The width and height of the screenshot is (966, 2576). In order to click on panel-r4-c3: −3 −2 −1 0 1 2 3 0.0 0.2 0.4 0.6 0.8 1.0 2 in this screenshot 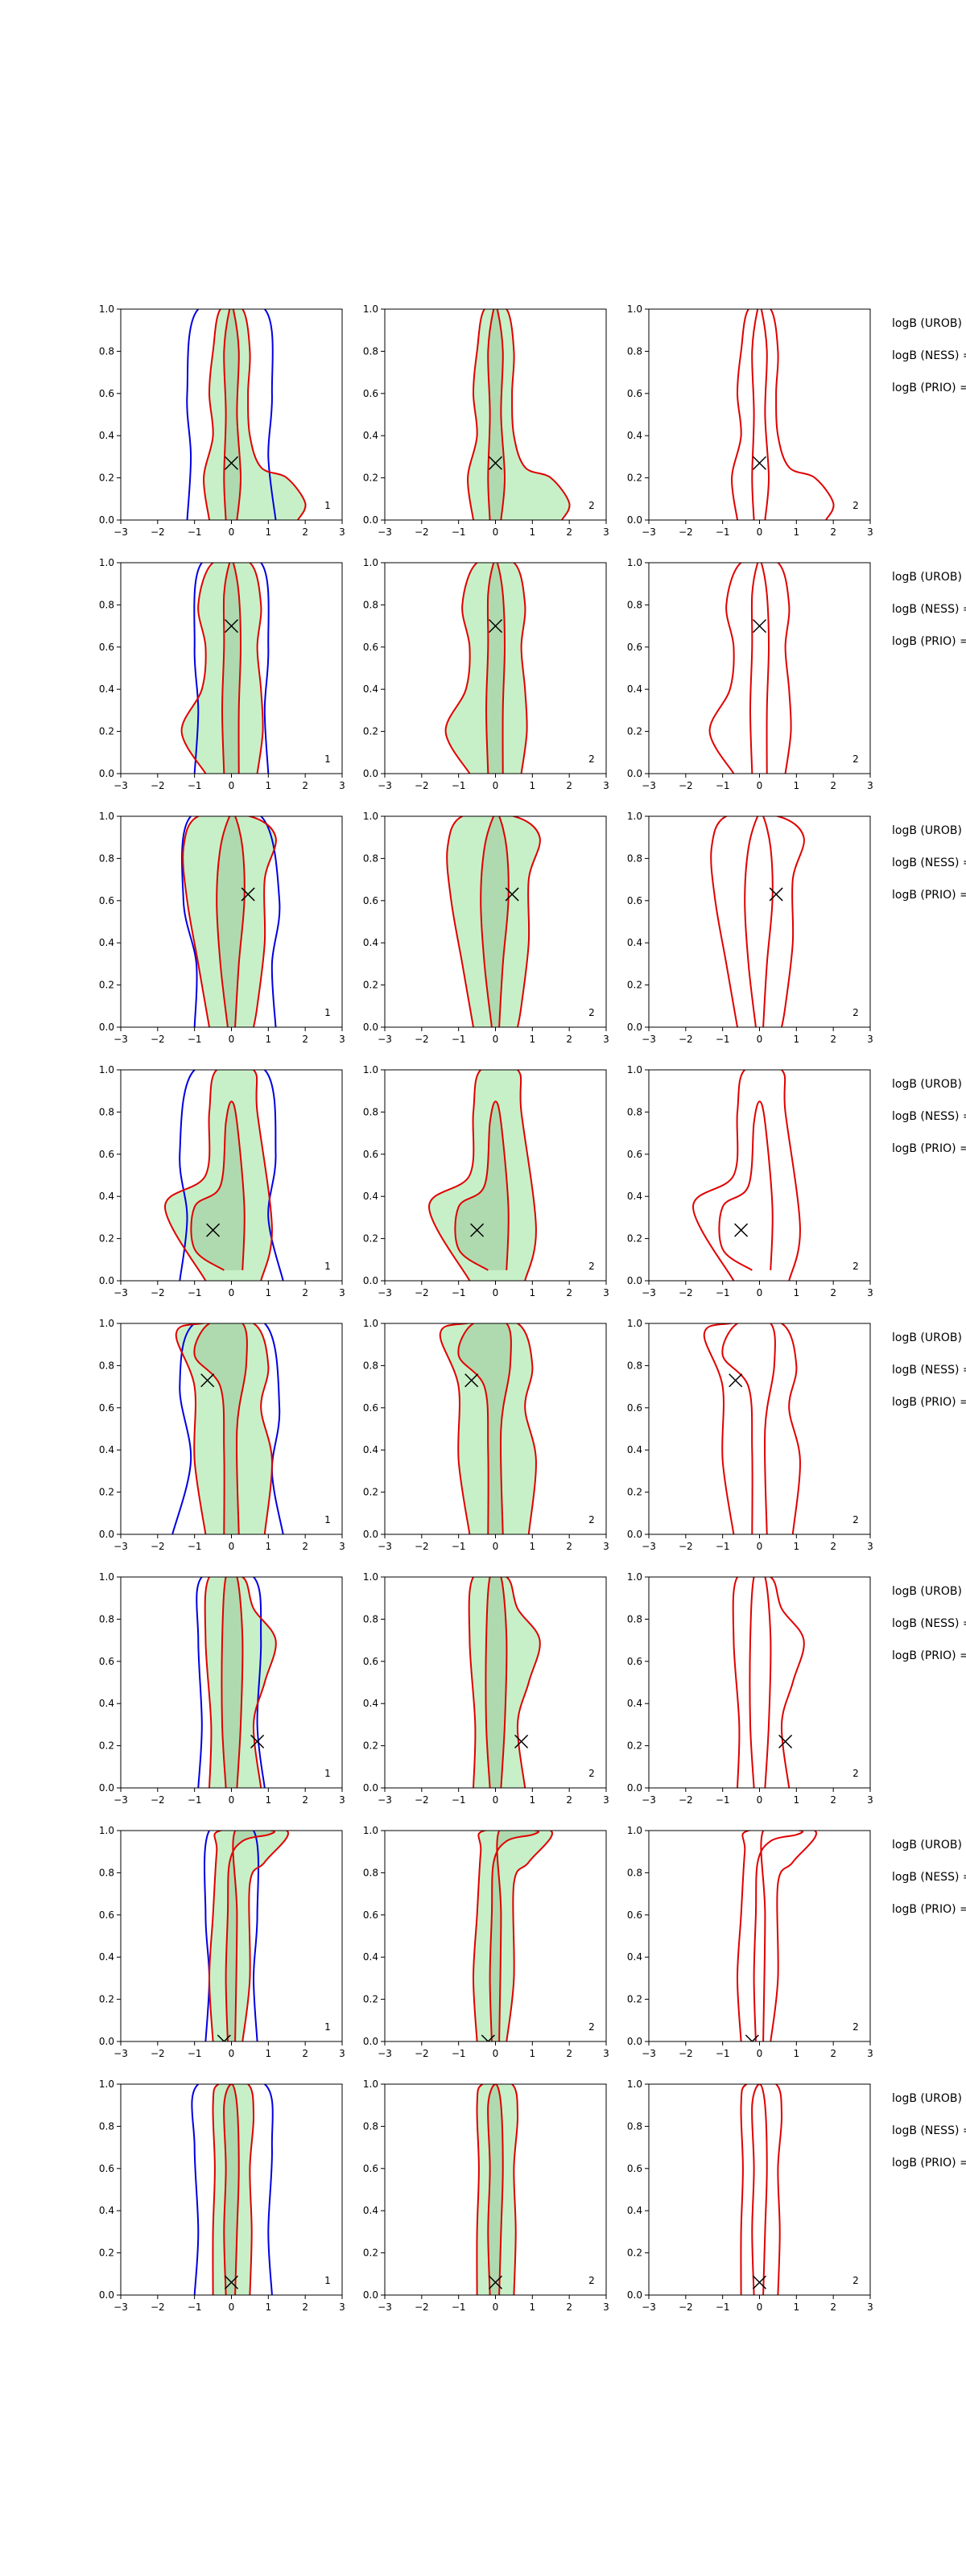, I will do `click(750, 1181)`.